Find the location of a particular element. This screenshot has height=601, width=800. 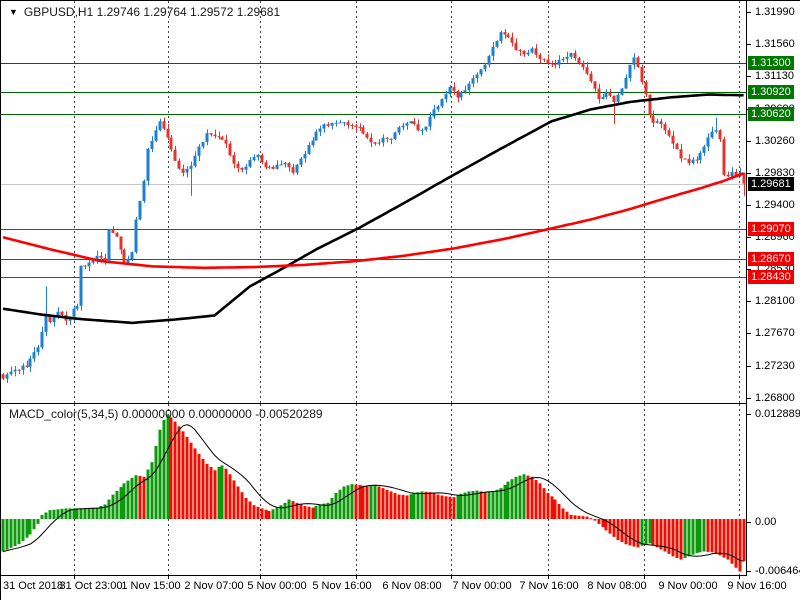

ohlc-values: 1.29746 1.29764 1.29572 1.29681 is located at coordinates (188, 12).